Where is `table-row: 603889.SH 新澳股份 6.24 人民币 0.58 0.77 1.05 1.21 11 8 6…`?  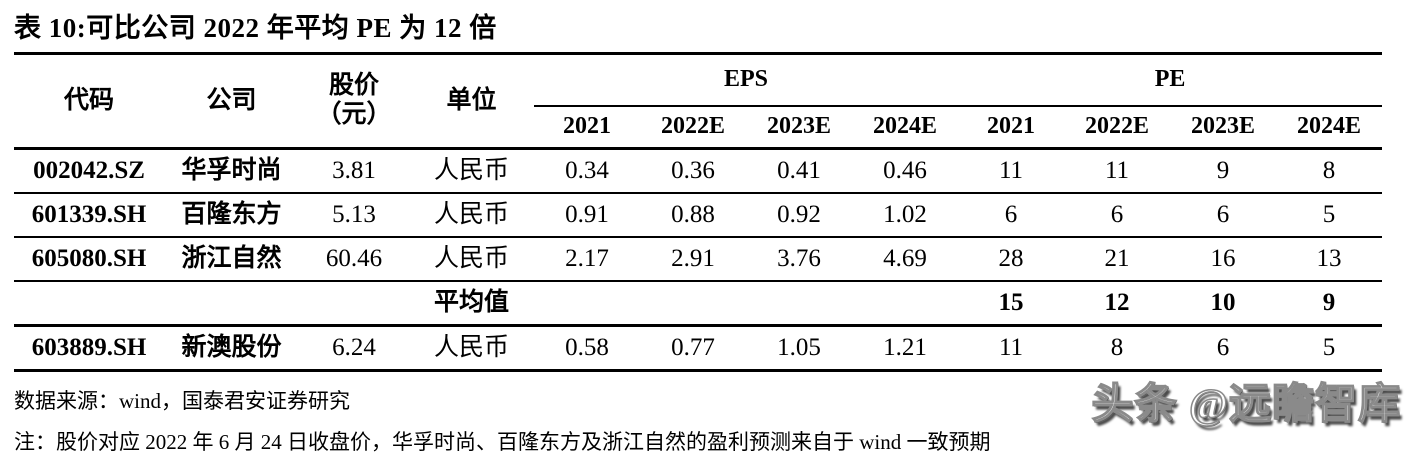
table-row: 603889.SH 新澳股份 6.24 人民币 0.58 0.77 1.05 1.21 11 8 6… is located at coordinates (698, 348).